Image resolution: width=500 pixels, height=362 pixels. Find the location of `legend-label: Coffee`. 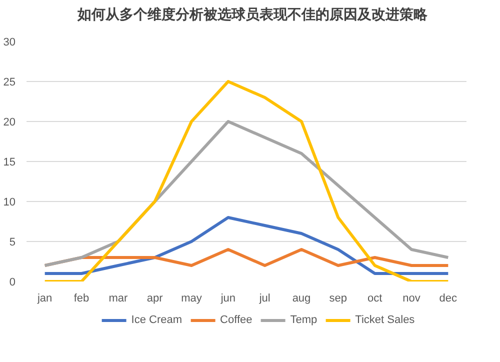

legend-label: Coffee is located at coordinates (236, 320).